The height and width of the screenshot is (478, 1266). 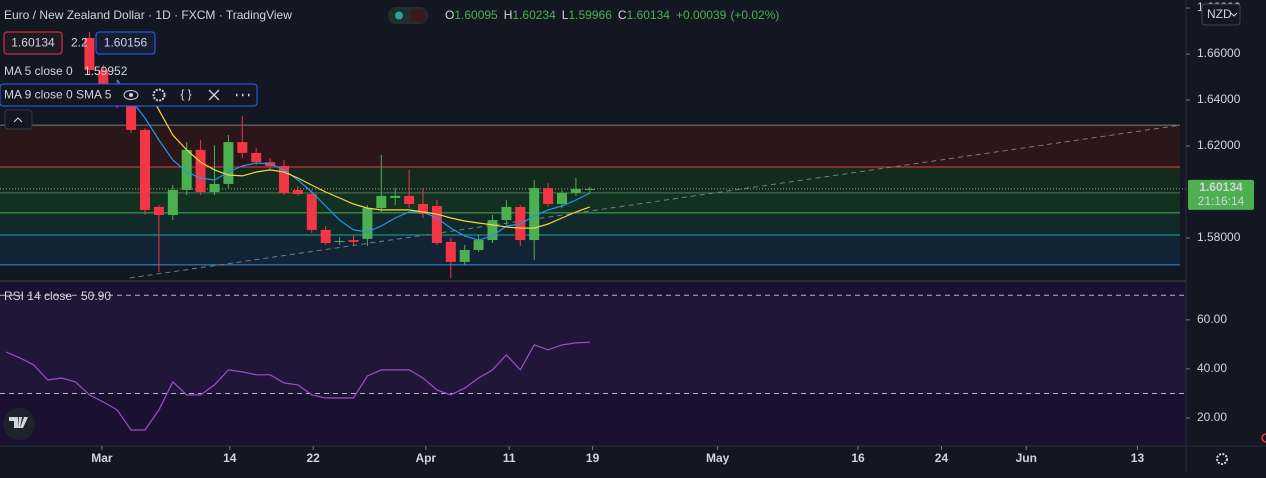 I want to click on collapse-chevron, so click(x=18, y=120).